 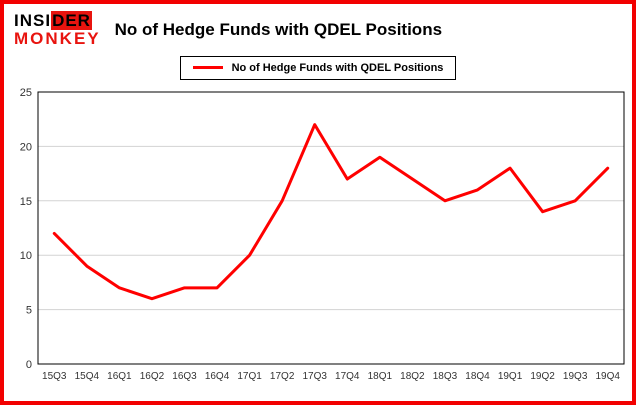 What do you see at coordinates (57, 38) in the screenshot?
I see `logo-line-monkey: MONKEY` at bounding box center [57, 38].